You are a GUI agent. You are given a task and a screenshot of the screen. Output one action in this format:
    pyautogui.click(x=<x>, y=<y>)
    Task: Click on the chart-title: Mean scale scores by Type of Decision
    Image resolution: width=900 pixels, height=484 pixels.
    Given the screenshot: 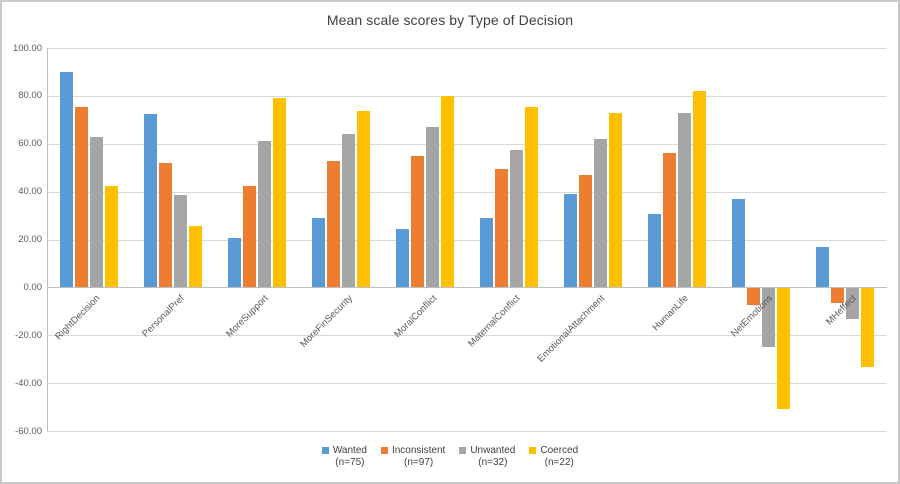 What is the action you would take?
    pyautogui.click(x=450, y=20)
    